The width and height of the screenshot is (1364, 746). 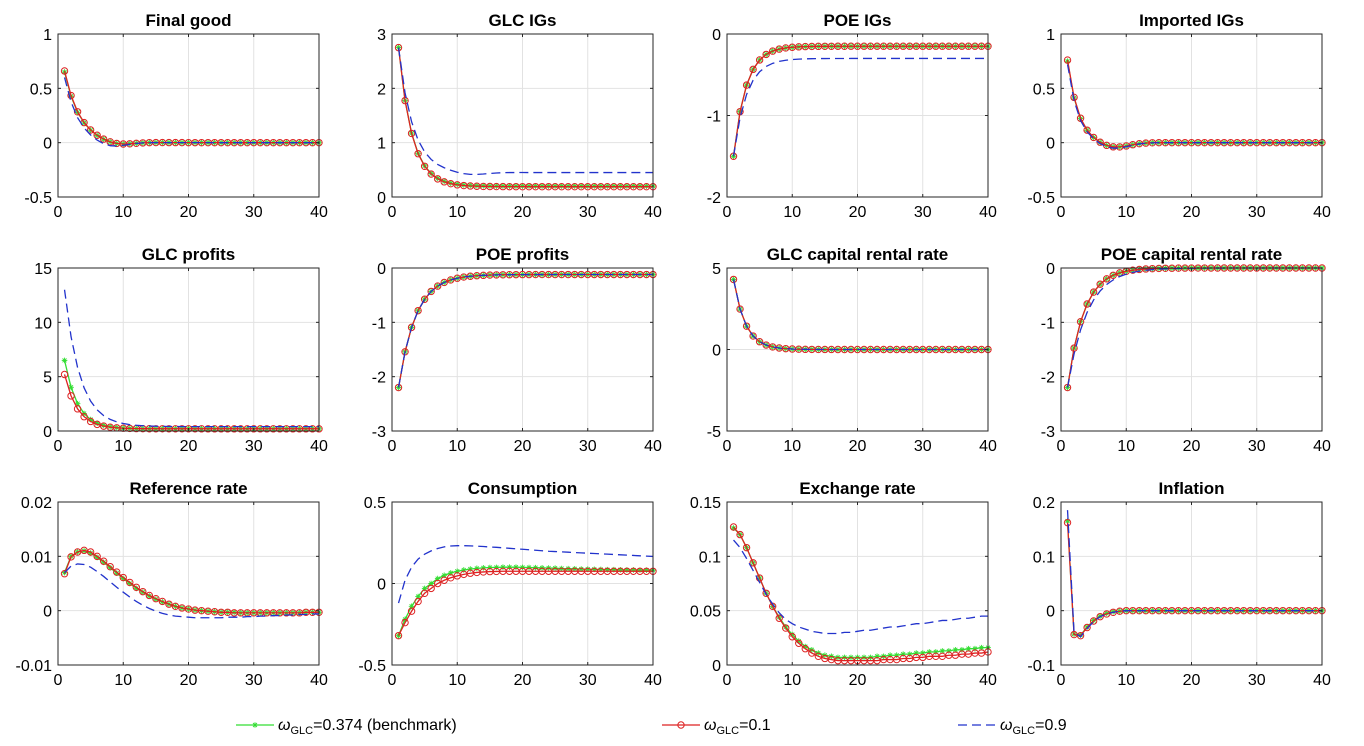 I want to click on panel-poe-profits: 0 10 20 30 40 0 -1 -2 -3 POE profits, so click(x=517, y=350).